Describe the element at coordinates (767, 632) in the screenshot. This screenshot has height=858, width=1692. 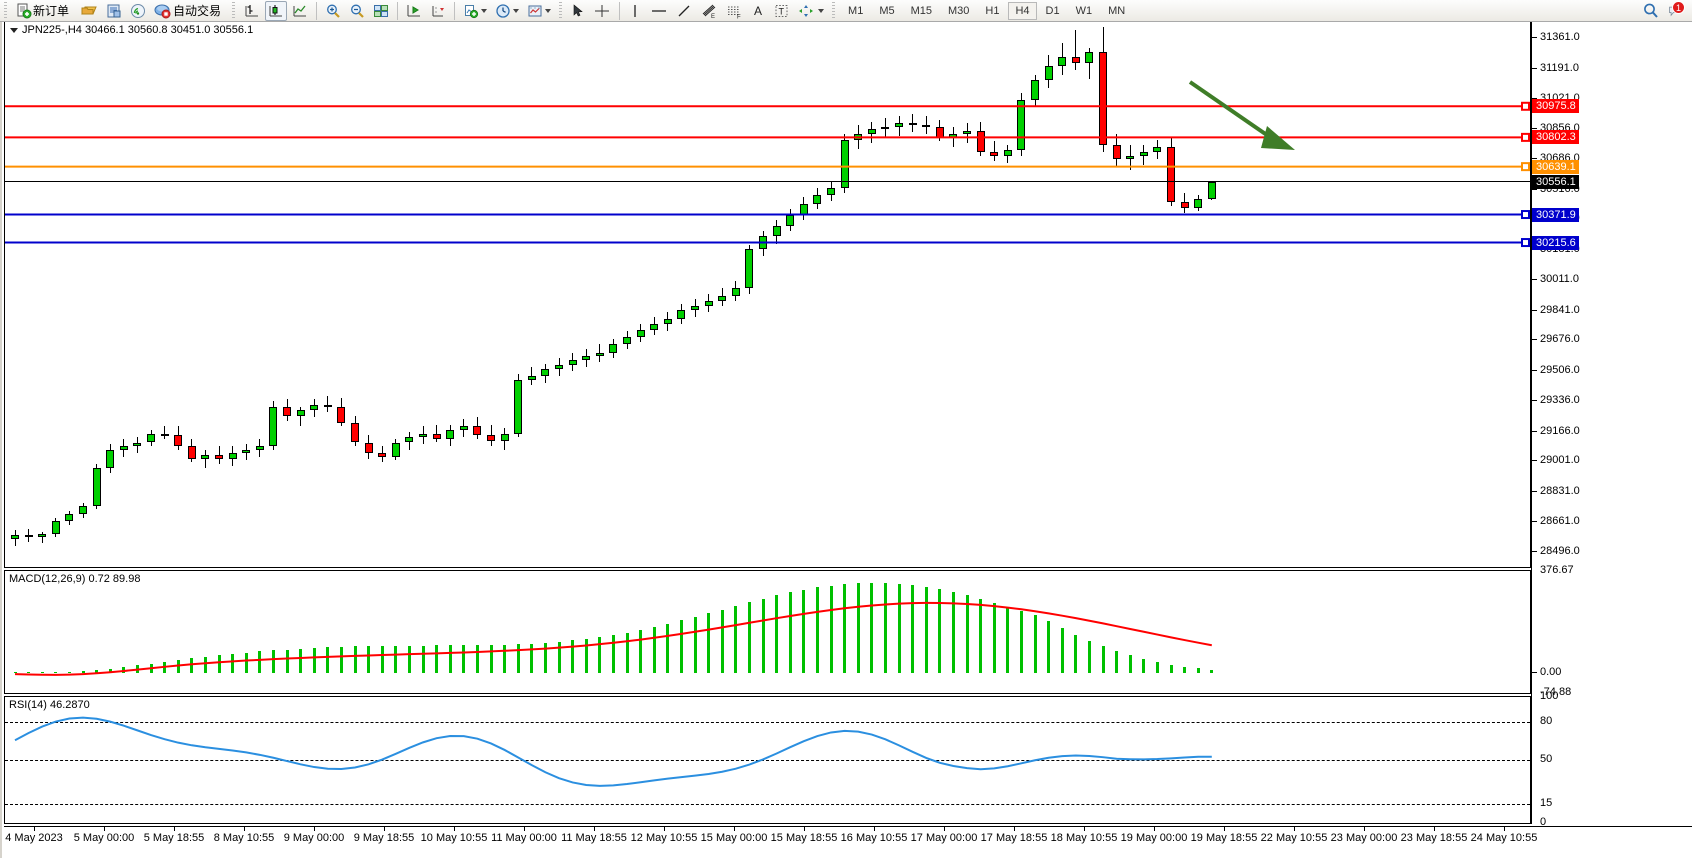
I see `macd-pane: MACD(12,26,9) 0.72 89.98` at that location.